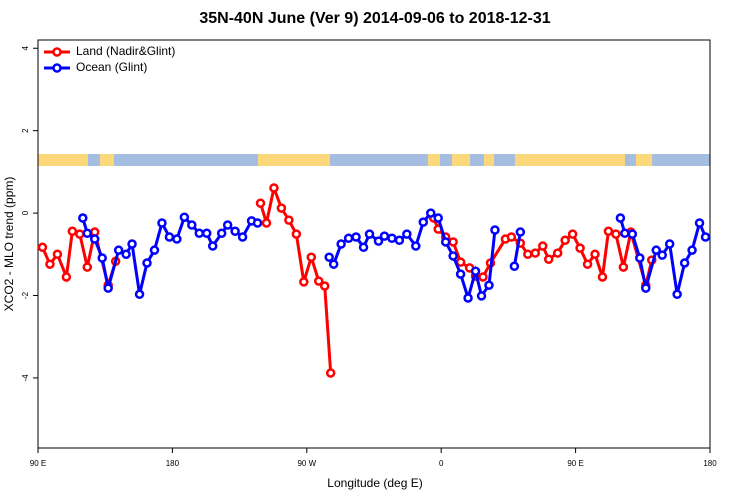  I want to click on legend-label: Ocean (Glint), so click(111, 67).